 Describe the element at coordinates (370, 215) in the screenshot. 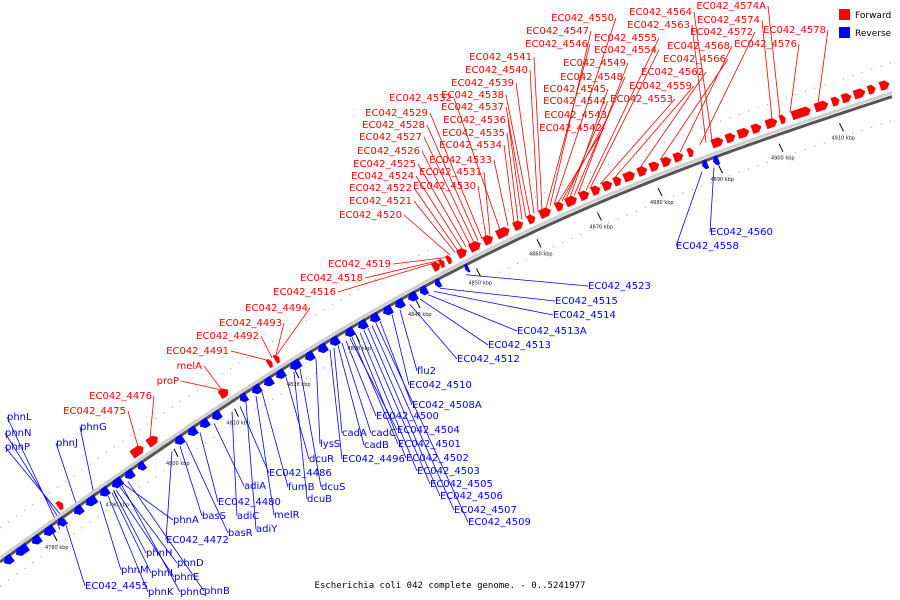

I see `gene-label: EC042_4520` at that location.